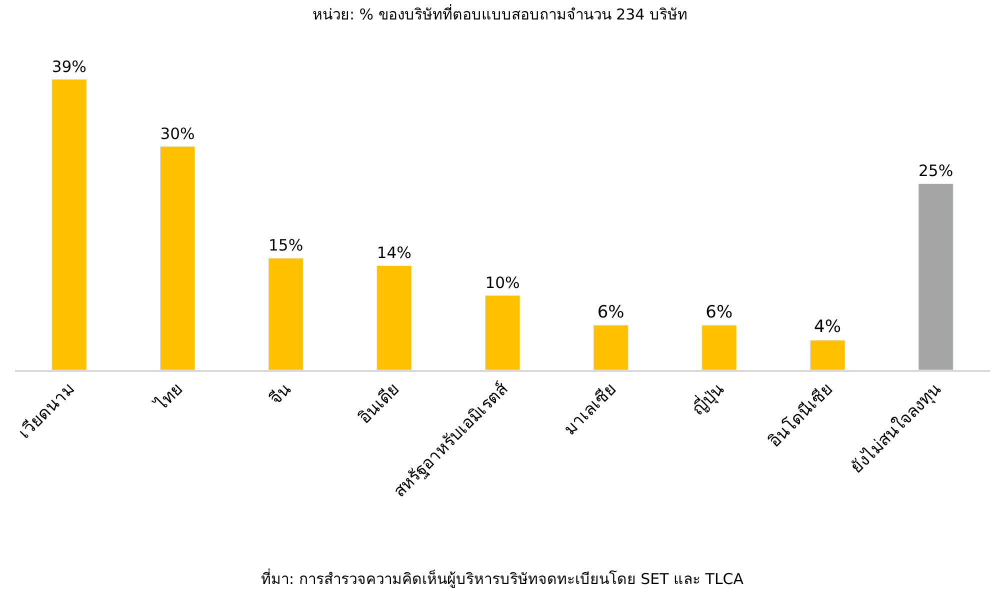  What do you see at coordinates (394, 253) in the screenshot?
I see `data-label: 14%` at bounding box center [394, 253].